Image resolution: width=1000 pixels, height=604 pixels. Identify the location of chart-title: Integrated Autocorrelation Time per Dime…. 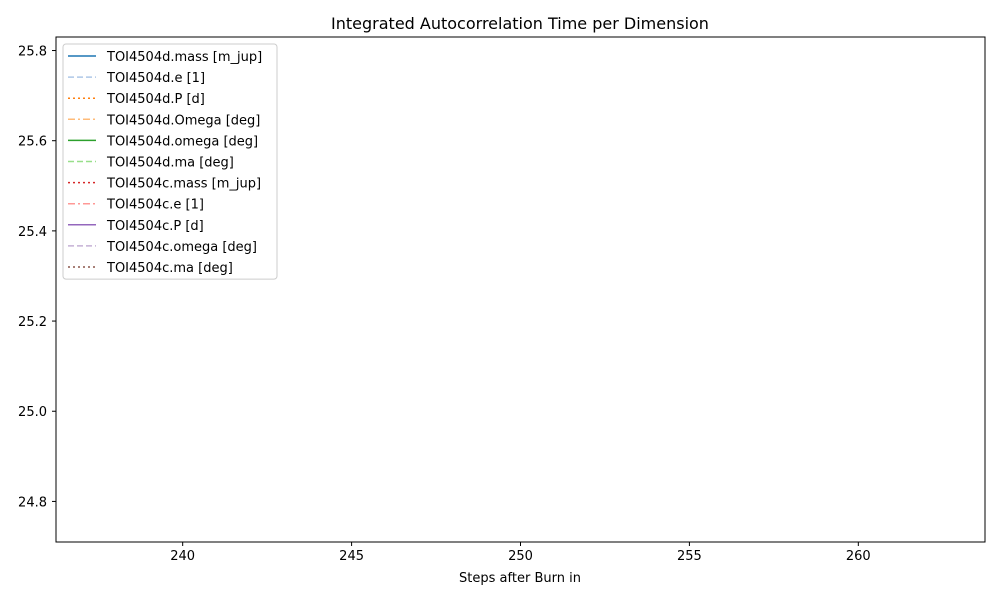
(520, 23).